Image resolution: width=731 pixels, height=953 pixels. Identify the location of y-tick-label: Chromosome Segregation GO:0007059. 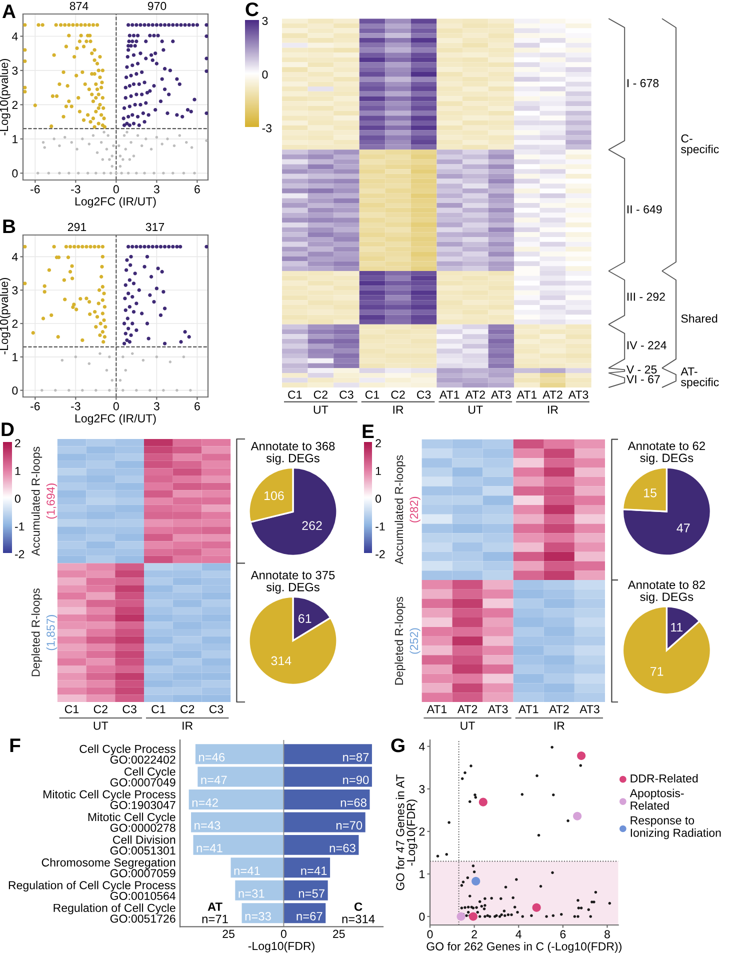
(109, 868).